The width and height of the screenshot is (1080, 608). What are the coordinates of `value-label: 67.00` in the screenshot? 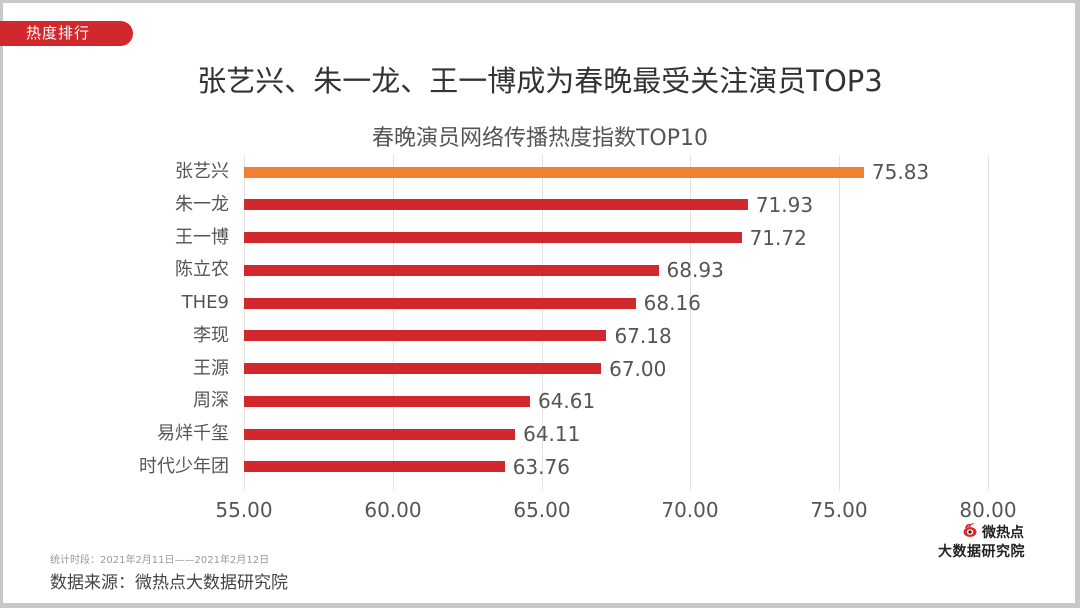 It's located at (638, 368).